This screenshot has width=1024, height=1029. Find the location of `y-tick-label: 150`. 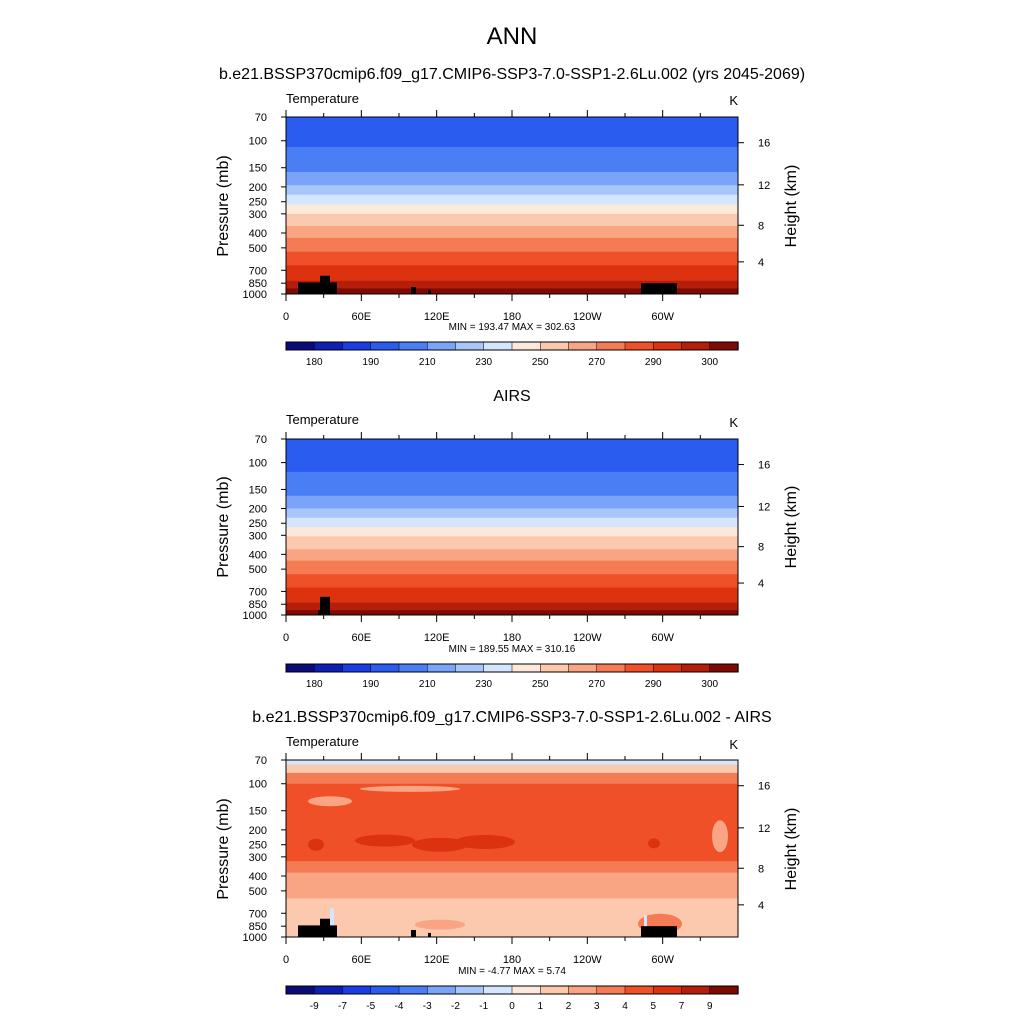

y-tick-label: 150 is located at coordinates (258, 490).